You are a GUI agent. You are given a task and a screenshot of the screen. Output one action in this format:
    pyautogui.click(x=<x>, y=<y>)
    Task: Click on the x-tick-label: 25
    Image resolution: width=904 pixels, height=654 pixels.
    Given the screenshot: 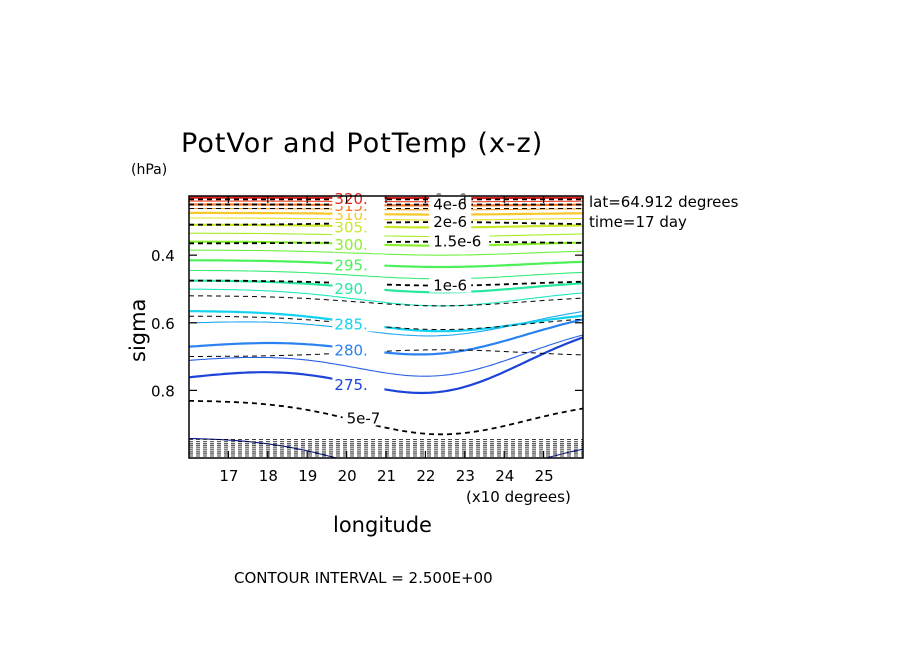 What is the action you would take?
    pyautogui.click(x=544, y=476)
    